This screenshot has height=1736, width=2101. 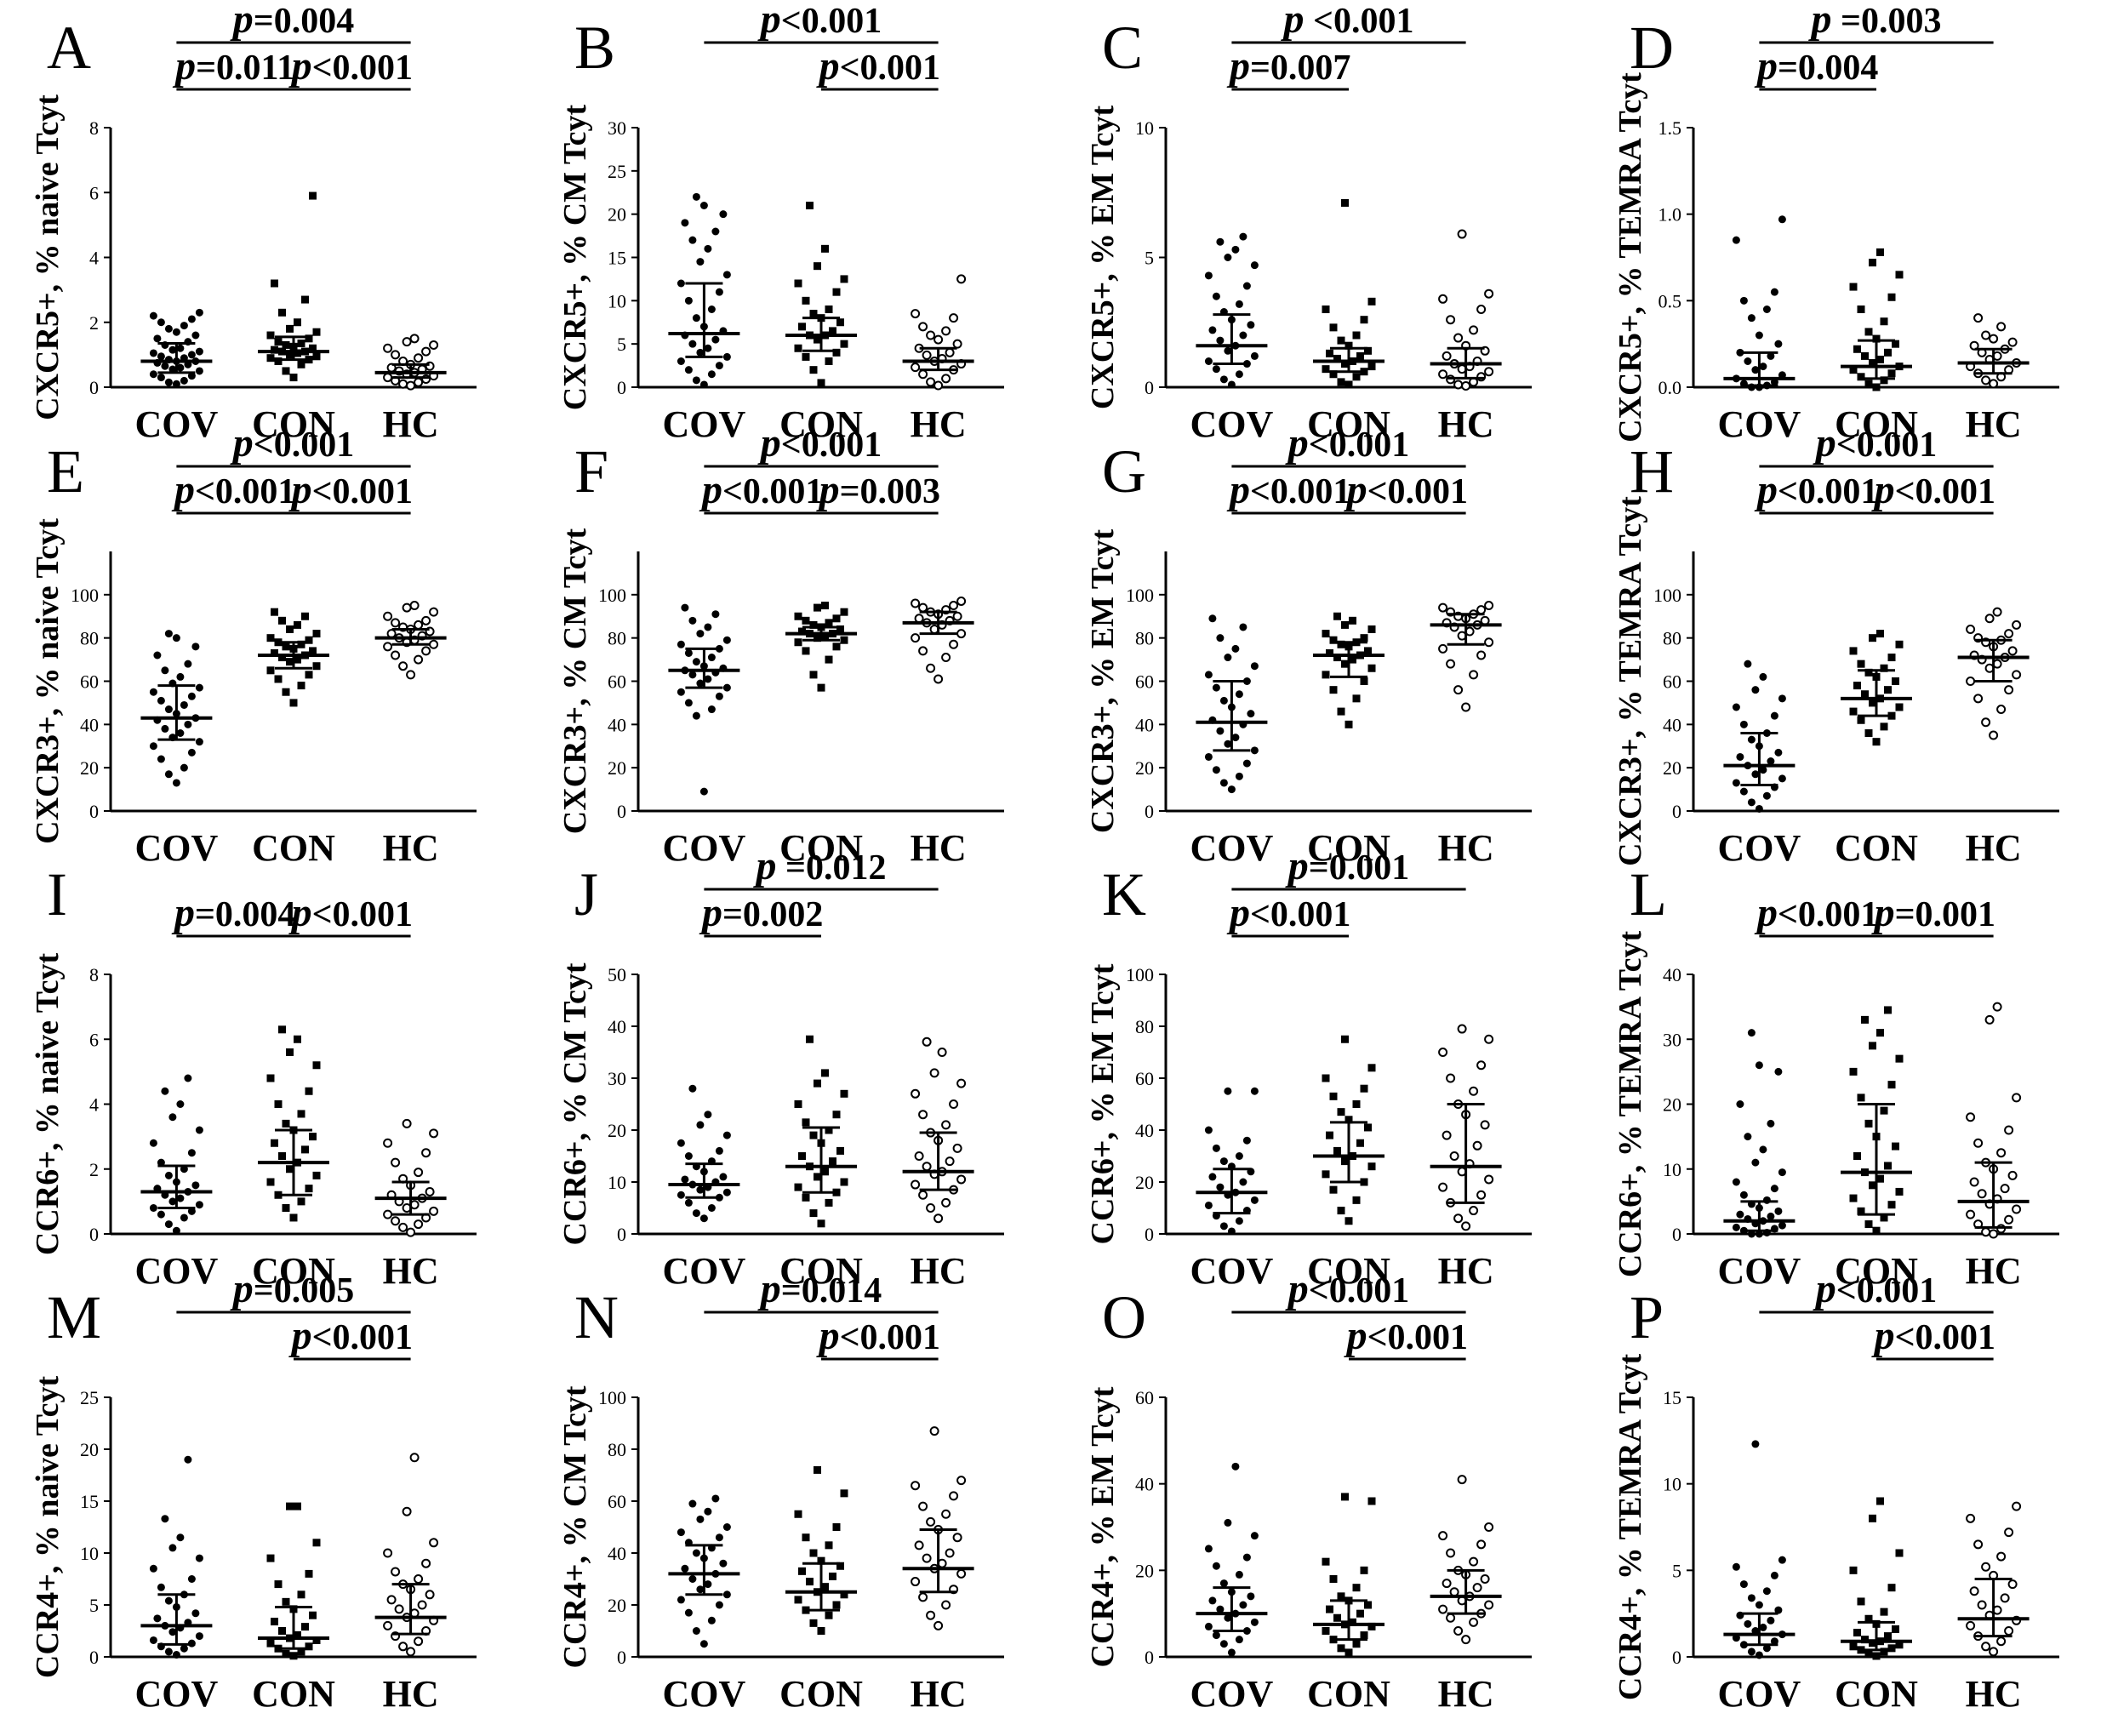 I want to click on p-value-label: p=0.001, so click(x=1347, y=865).